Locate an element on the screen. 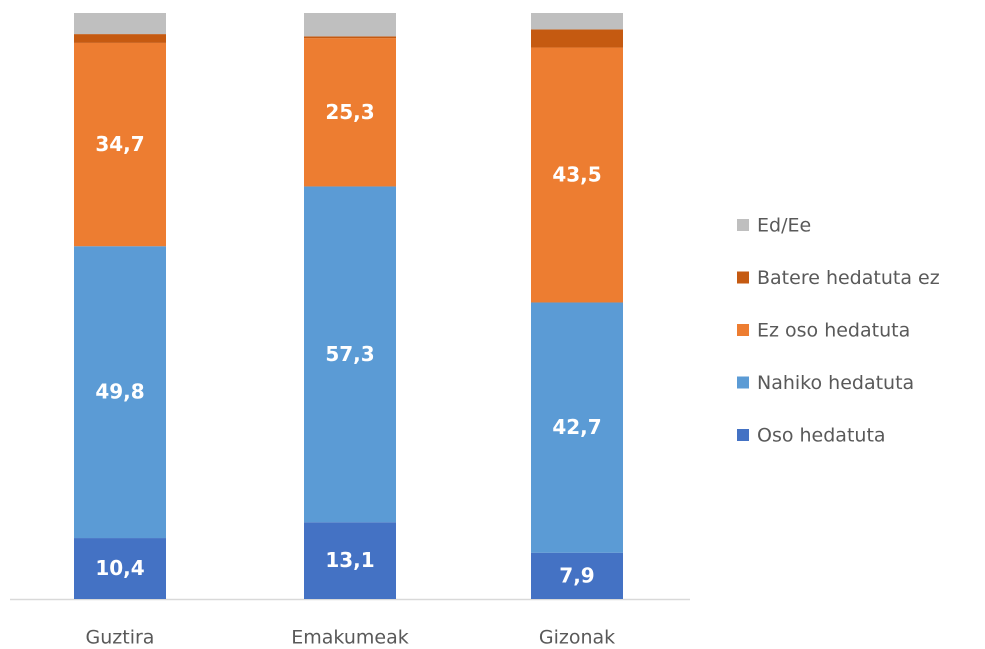 This screenshot has width=985, height=649. legend-label: Batere hedatuta ez is located at coordinates (848, 278).